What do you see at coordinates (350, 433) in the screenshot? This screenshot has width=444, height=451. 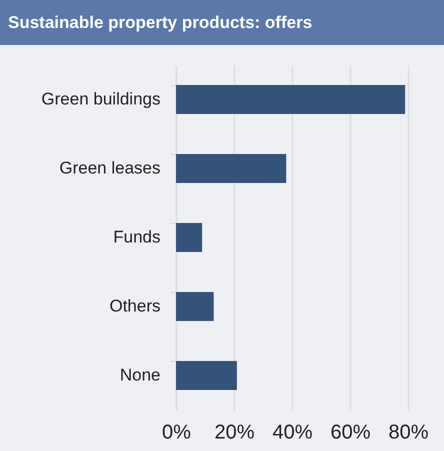 I see `x-tick-label: 60%` at bounding box center [350, 433].